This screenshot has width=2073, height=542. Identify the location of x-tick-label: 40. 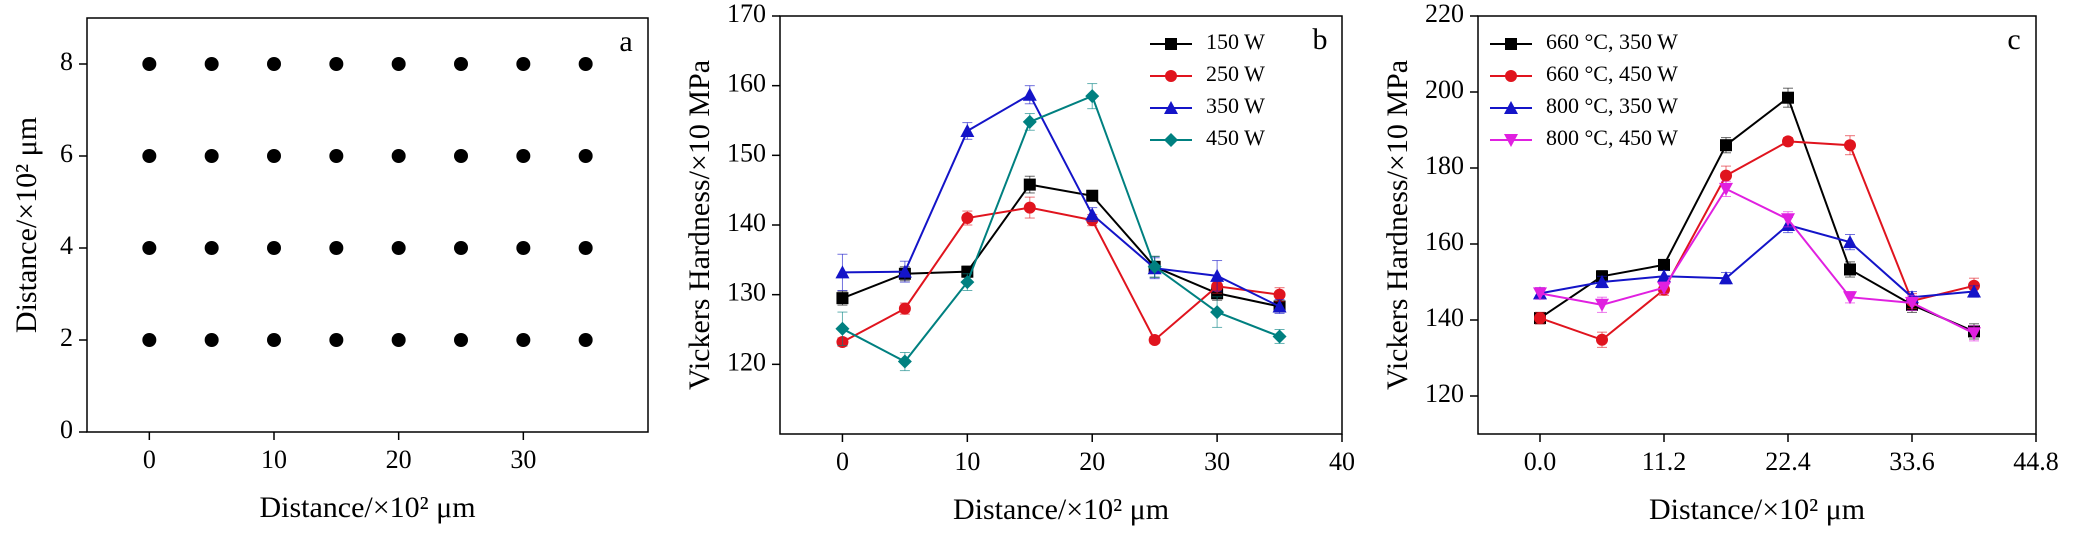
(1342, 461).